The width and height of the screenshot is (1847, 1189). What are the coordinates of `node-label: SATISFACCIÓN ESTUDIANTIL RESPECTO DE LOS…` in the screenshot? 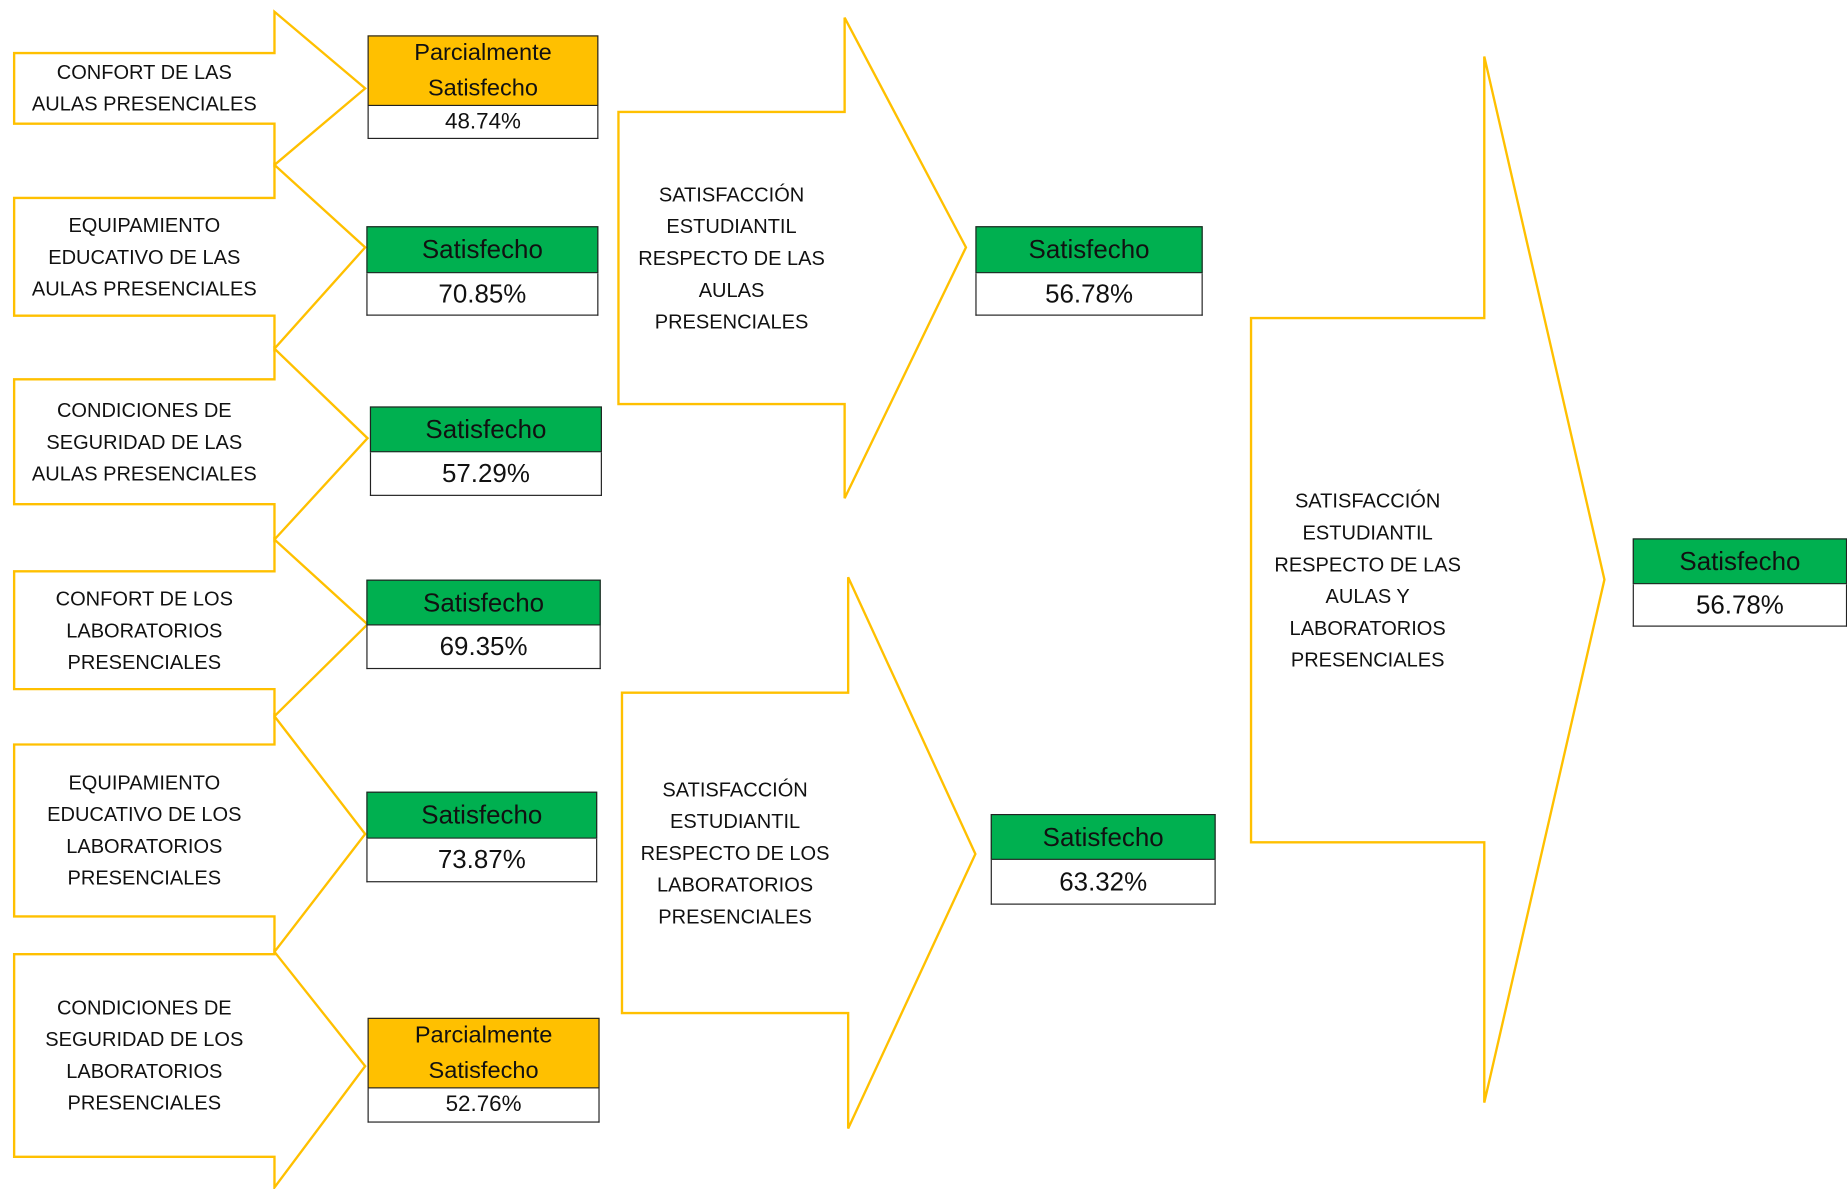 It's located at (735, 853).